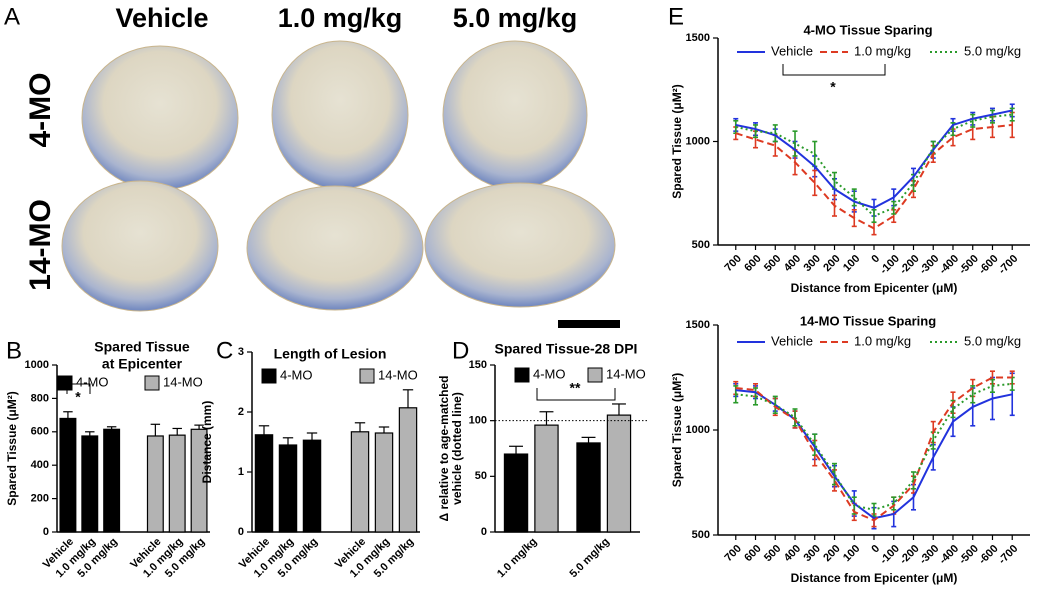  I want to click on y-tick-label: 800, so click(40, 398).